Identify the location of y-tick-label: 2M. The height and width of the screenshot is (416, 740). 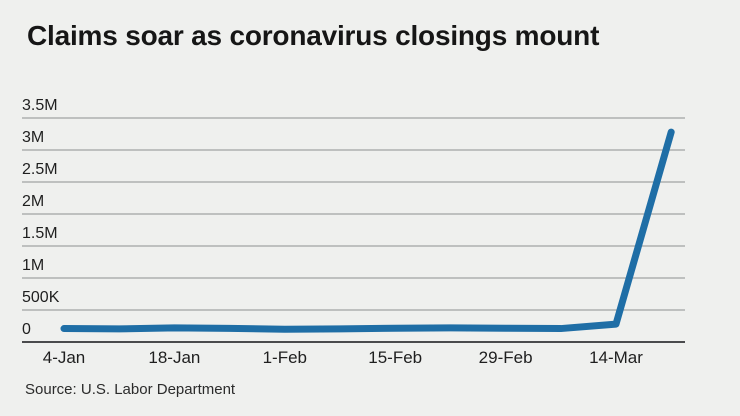
(33, 201).